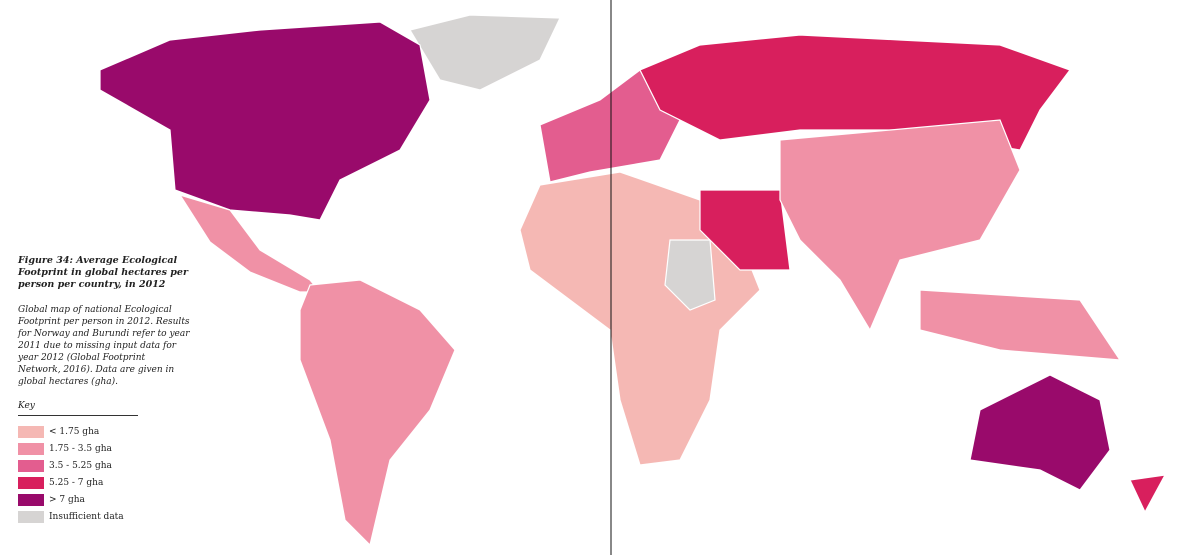  I want to click on legend-label: > 7 gha, so click(67, 499).